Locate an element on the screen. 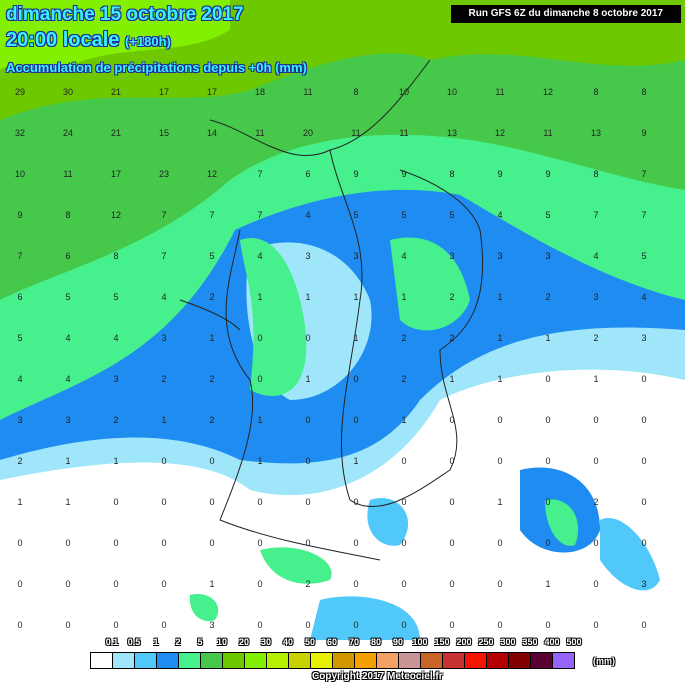 The image size is (685, 684). color-legend is located at coordinates (332, 660).